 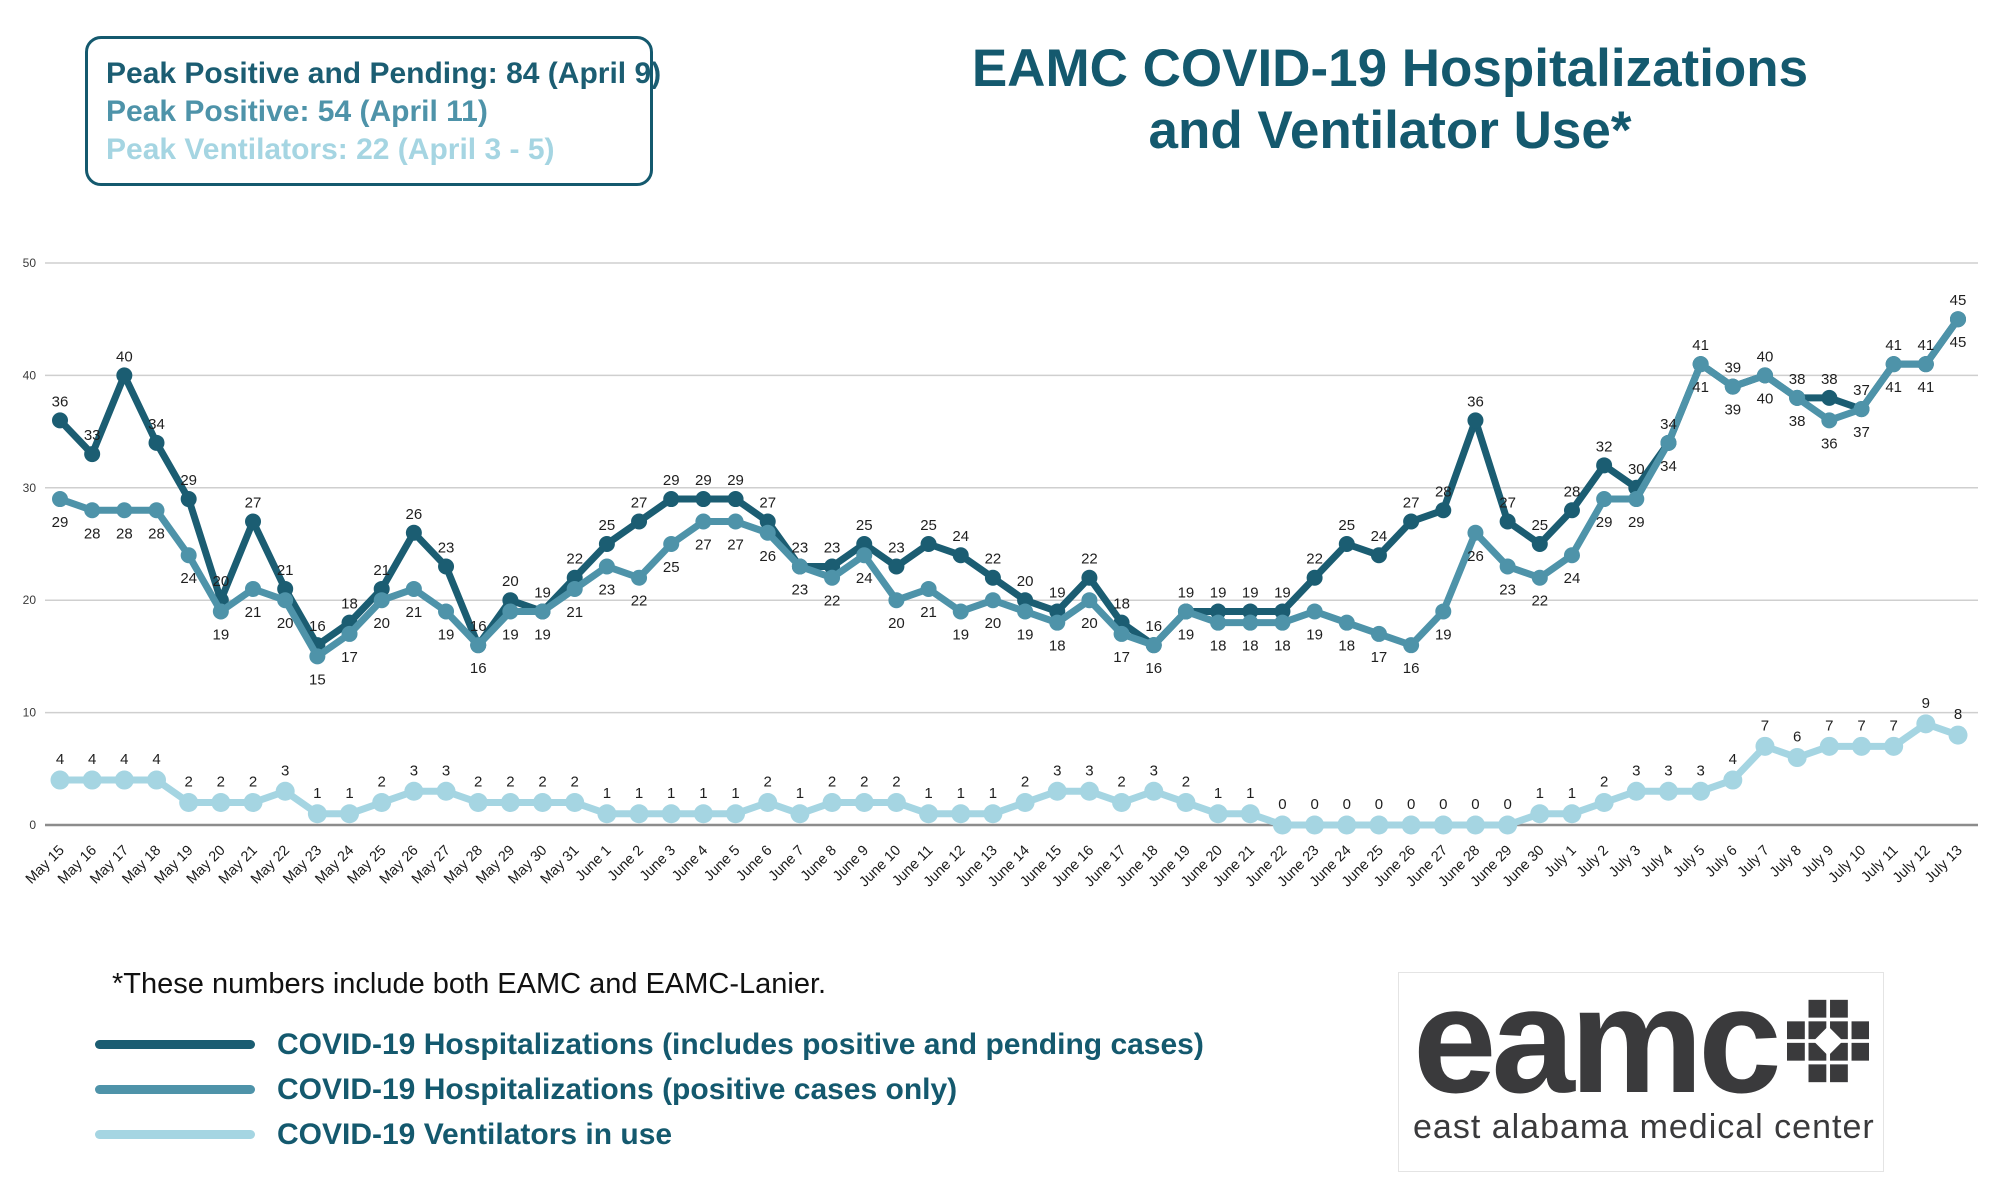 What do you see at coordinates (1827, 1040) in the screenshot?
I see `eamc-logo-cross-icon` at bounding box center [1827, 1040].